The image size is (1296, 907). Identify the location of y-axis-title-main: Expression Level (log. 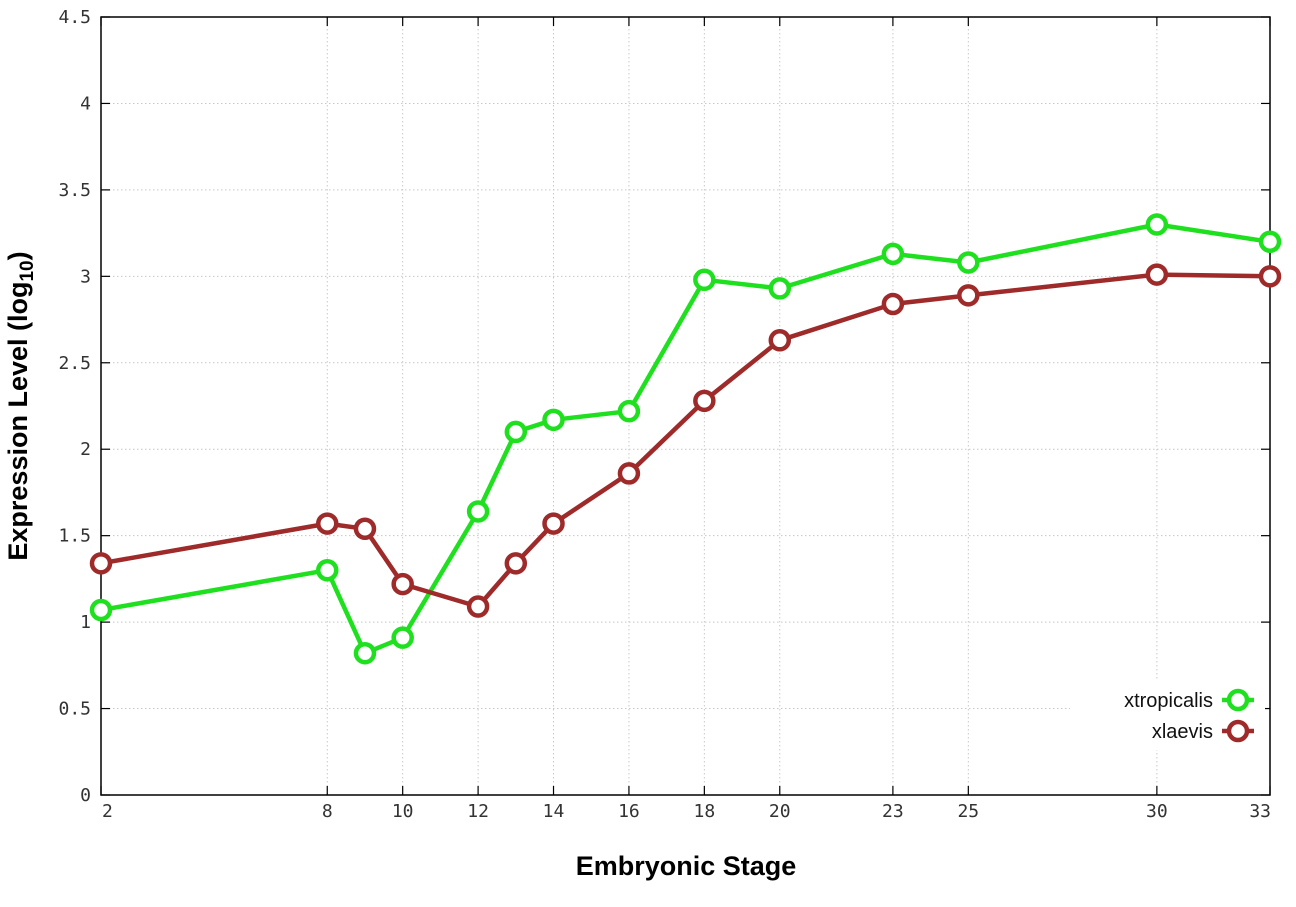
(18, 421).